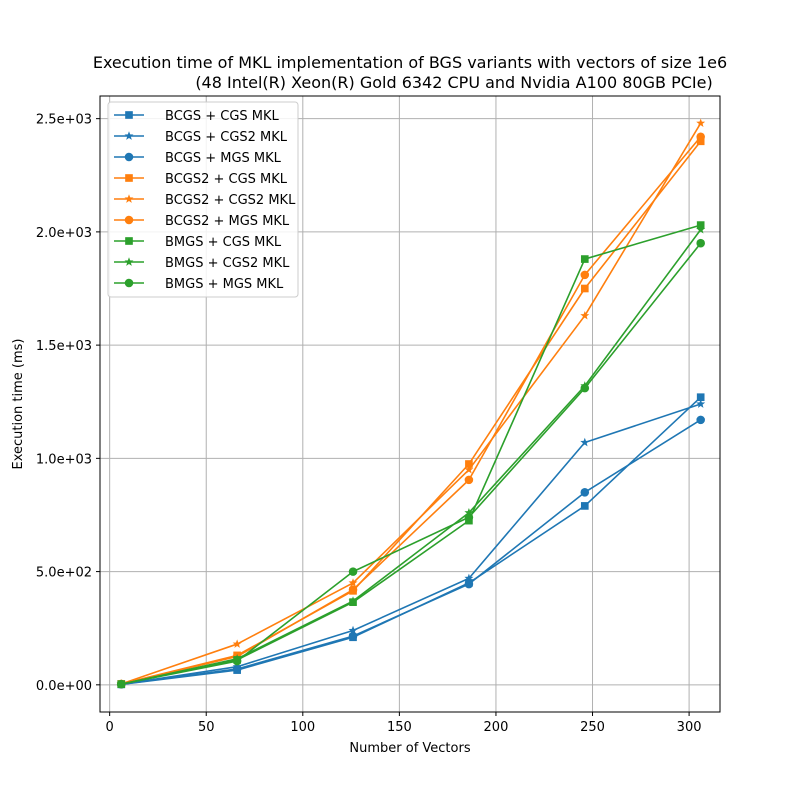  I want to click on legend-label: BCGS + MGS MKL, so click(223, 158).